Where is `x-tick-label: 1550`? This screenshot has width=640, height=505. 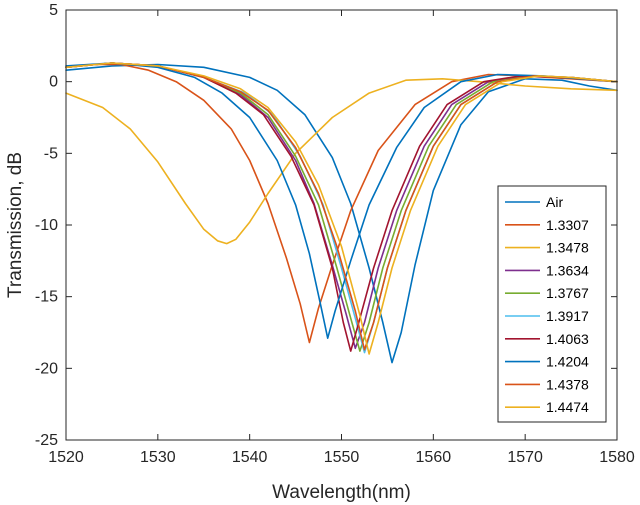
x-tick-label: 1550 is located at coordinates (342, 457).